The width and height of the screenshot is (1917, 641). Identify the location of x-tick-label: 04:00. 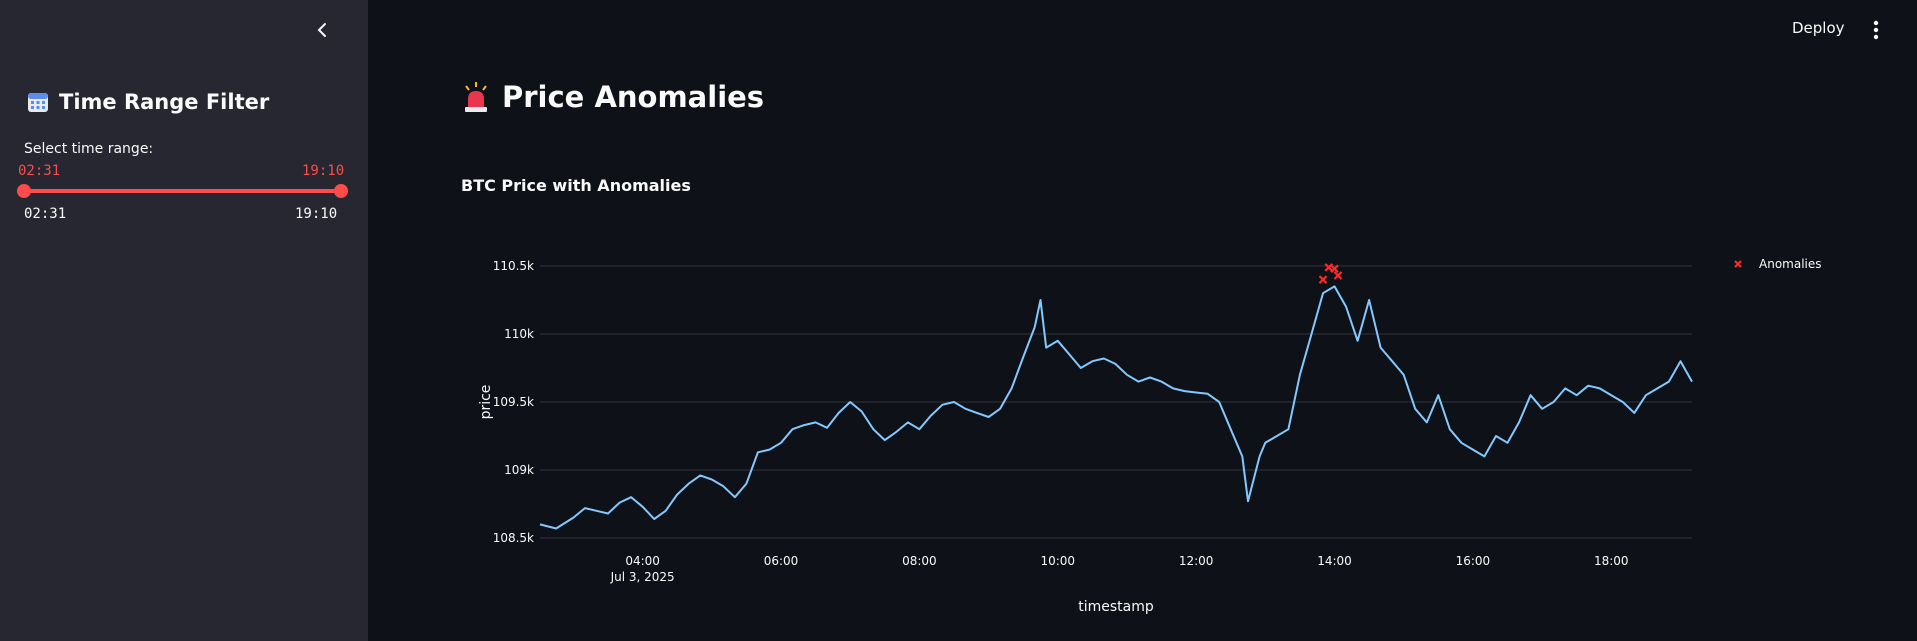
(642, 561).